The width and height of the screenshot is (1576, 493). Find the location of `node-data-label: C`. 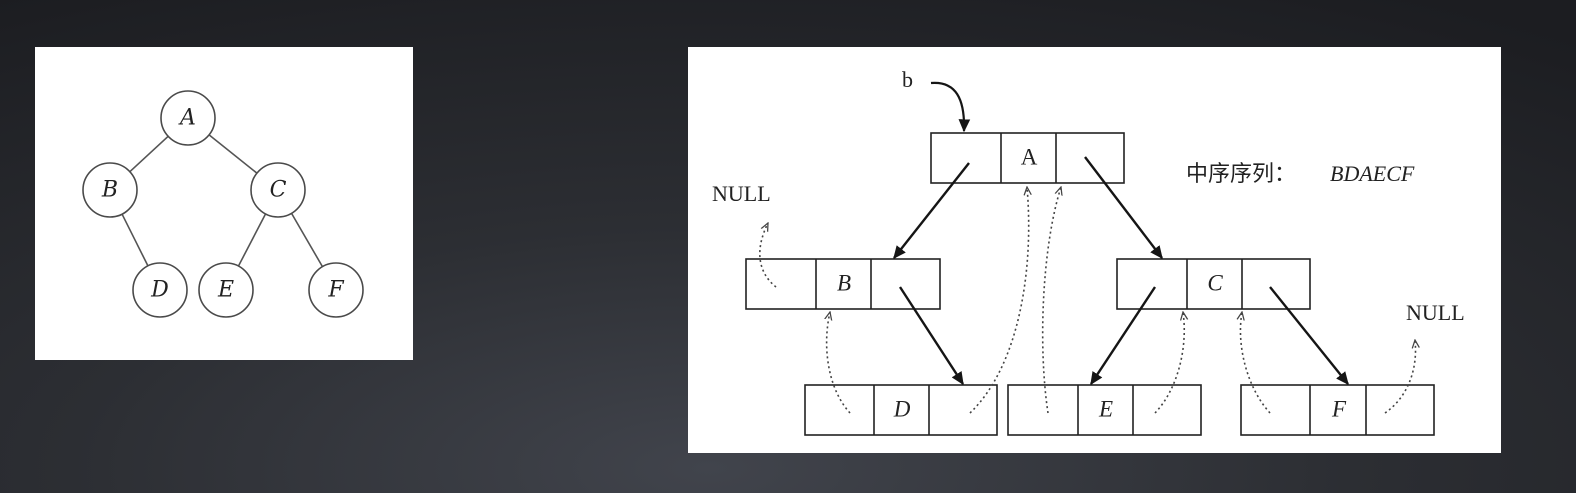

node-data-label: C is located at coordinates (1215, 283).